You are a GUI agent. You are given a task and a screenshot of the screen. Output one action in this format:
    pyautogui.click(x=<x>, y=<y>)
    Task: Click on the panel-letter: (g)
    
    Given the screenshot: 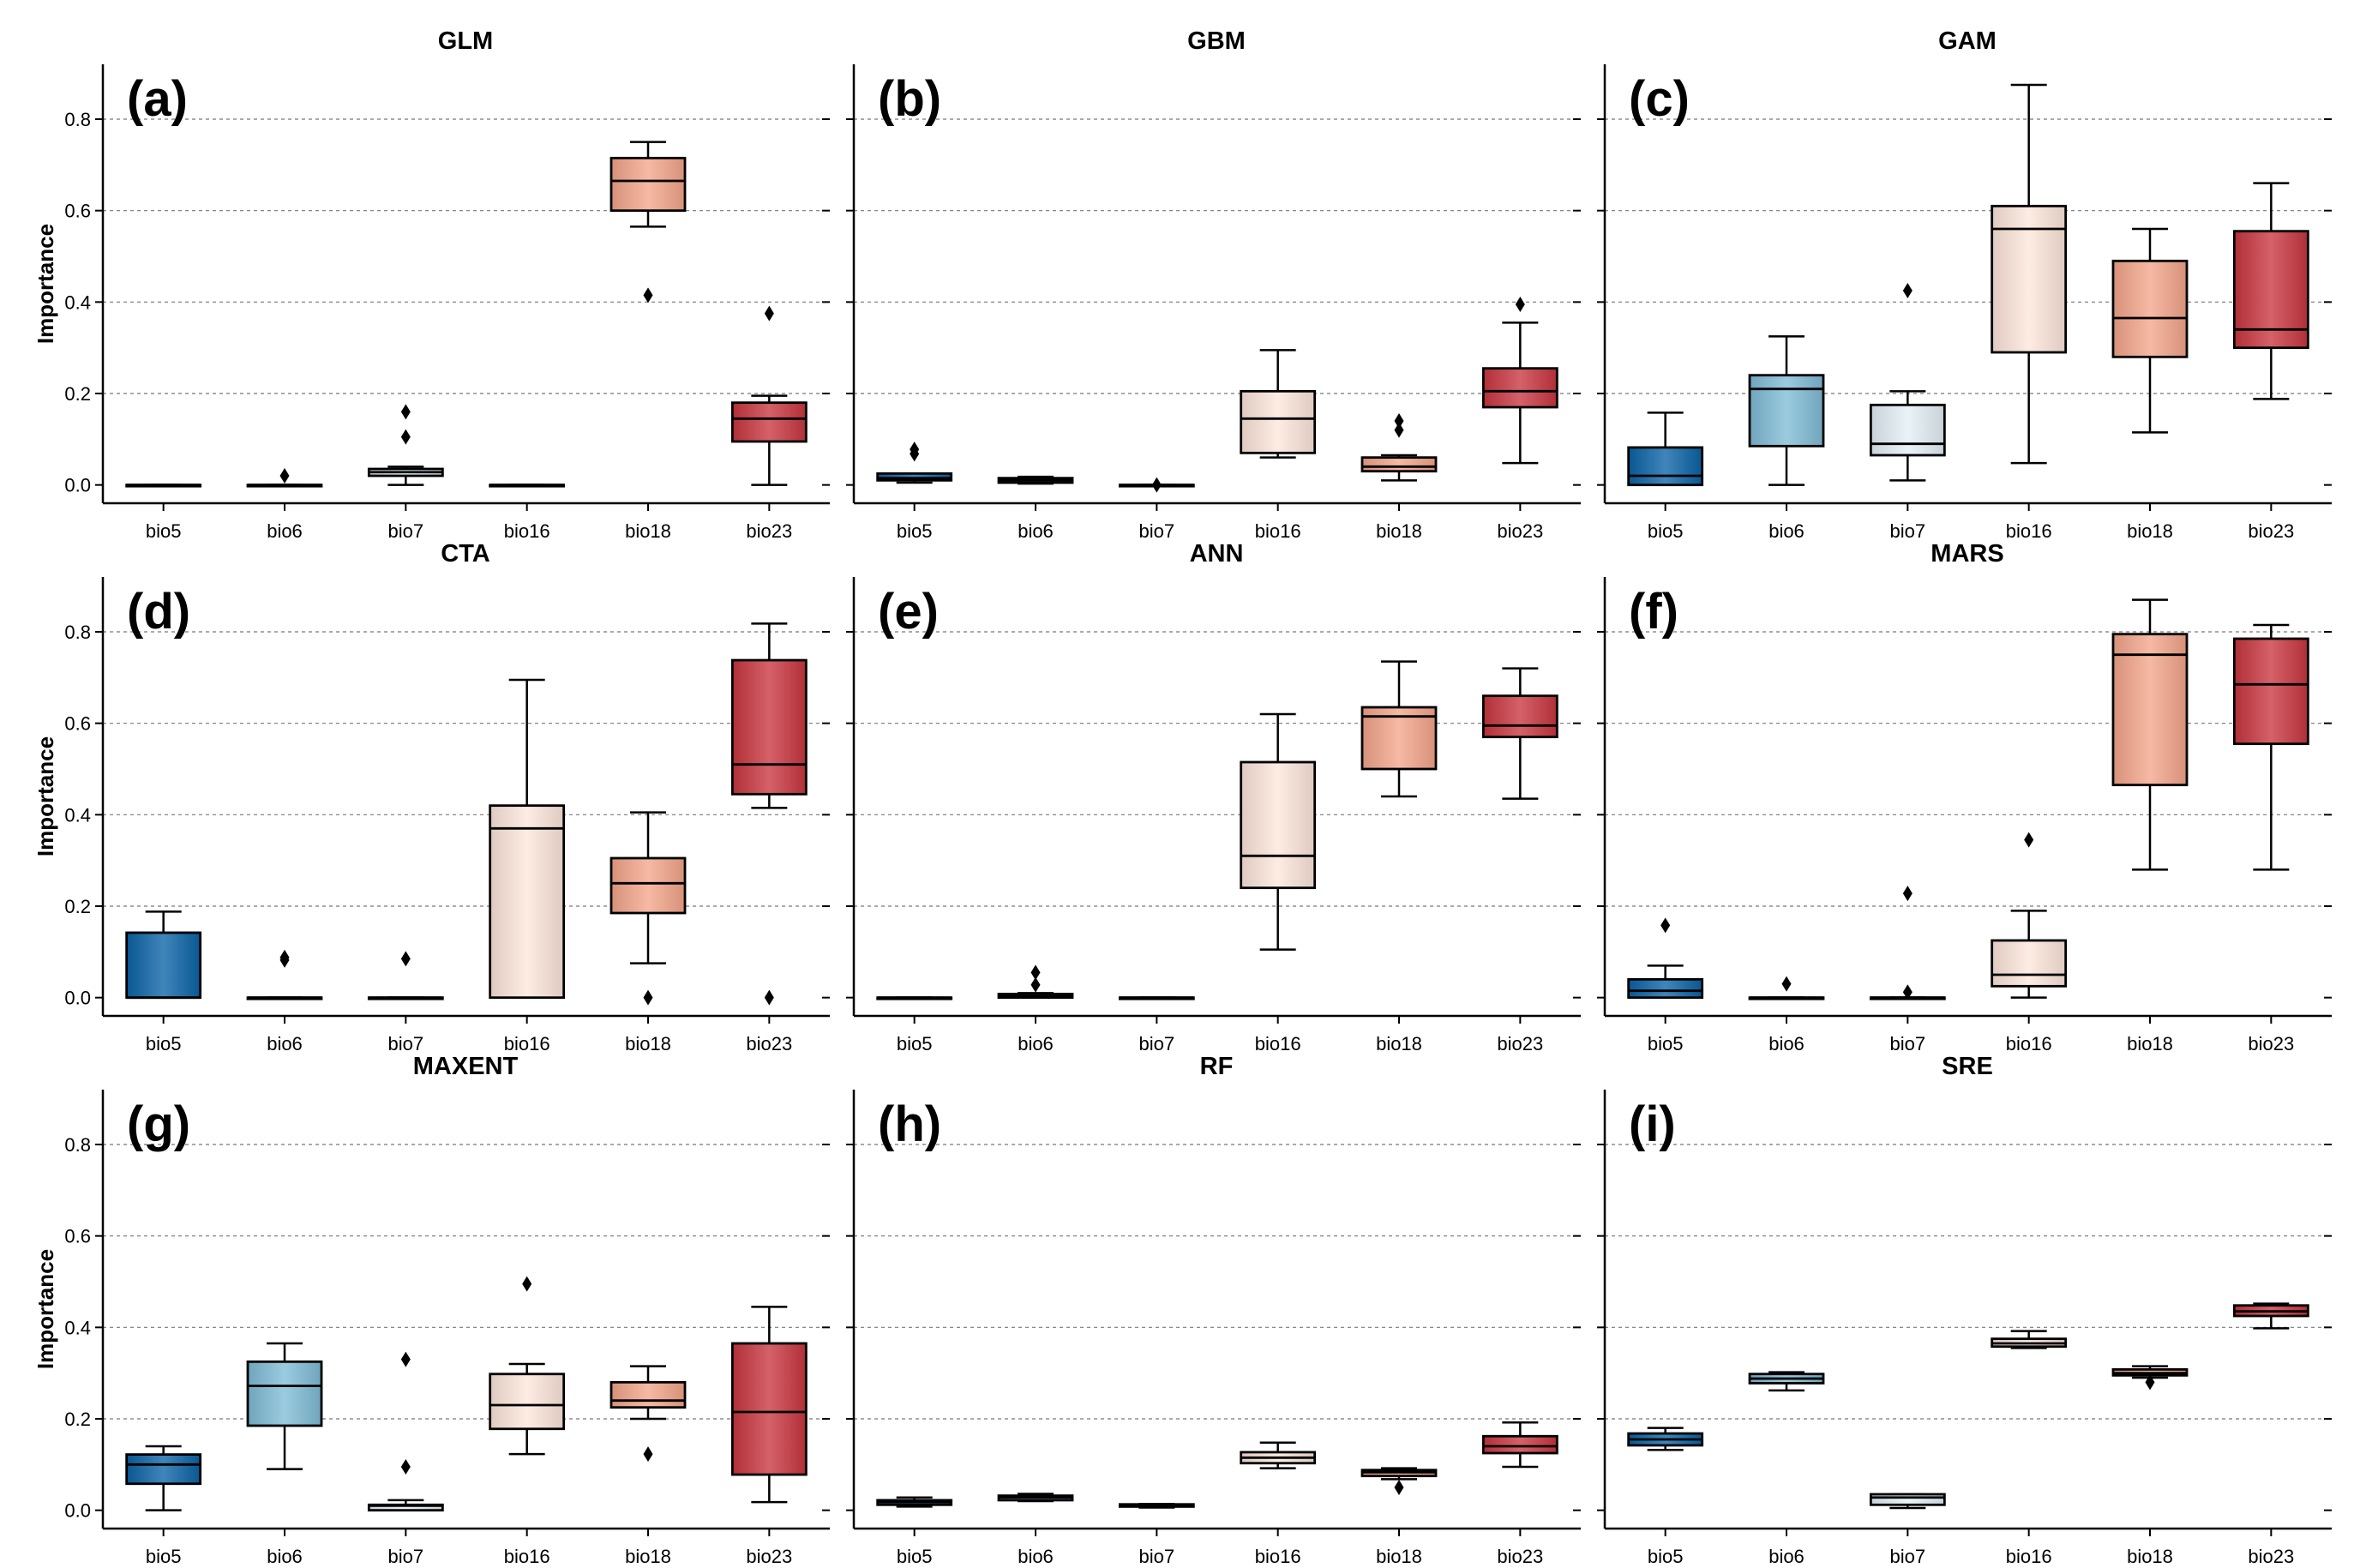 What is the action you would take?
    pyautogui.click(x=158, y=1124)
    